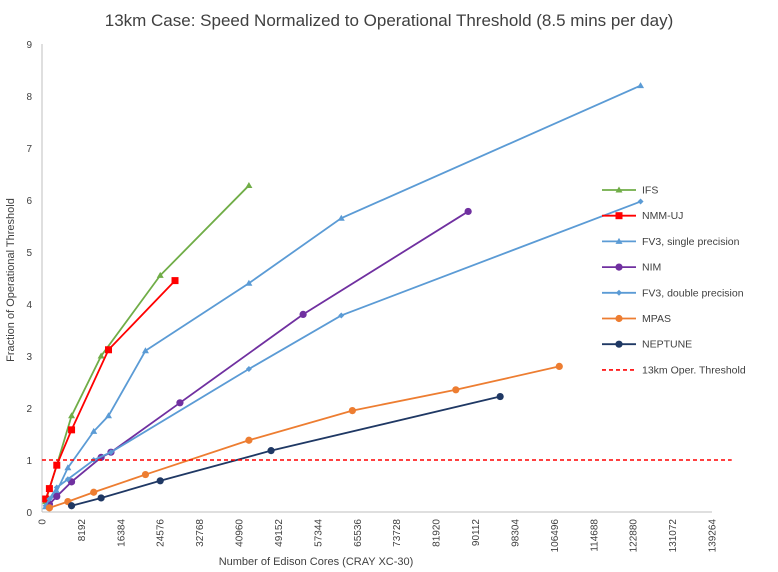 The width and height of the screenshot is (778, 572). I want to click on legend-label: NEPTUNE, so click(667, 345).